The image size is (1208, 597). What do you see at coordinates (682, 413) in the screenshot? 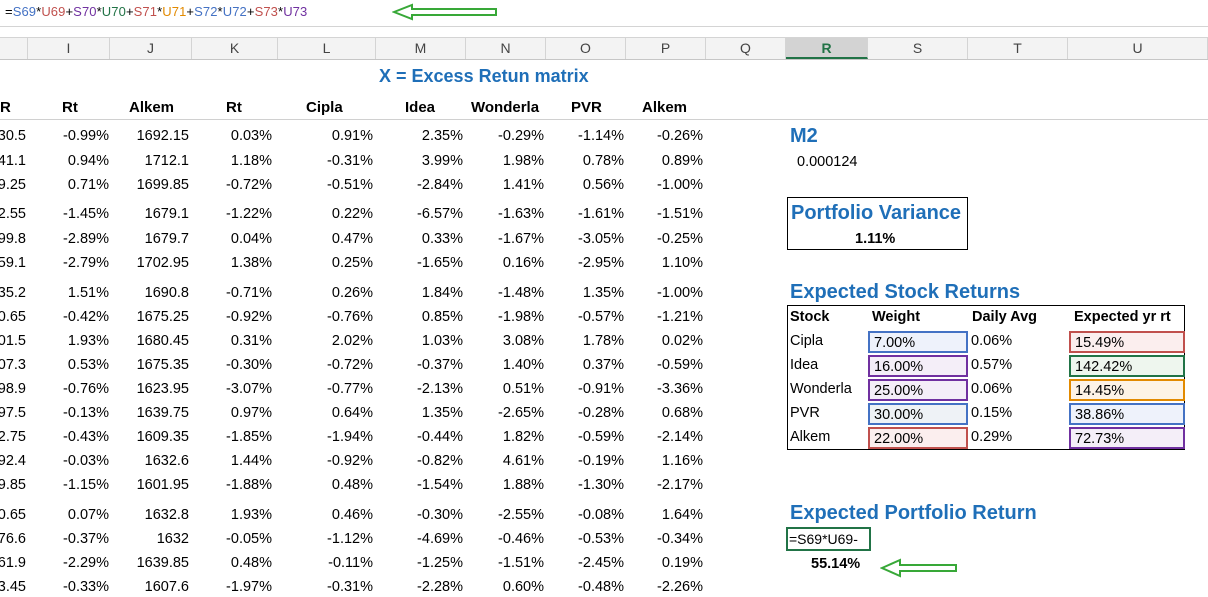
I see `matrix-cell: 0.68%` at bounding box center [682, 413].